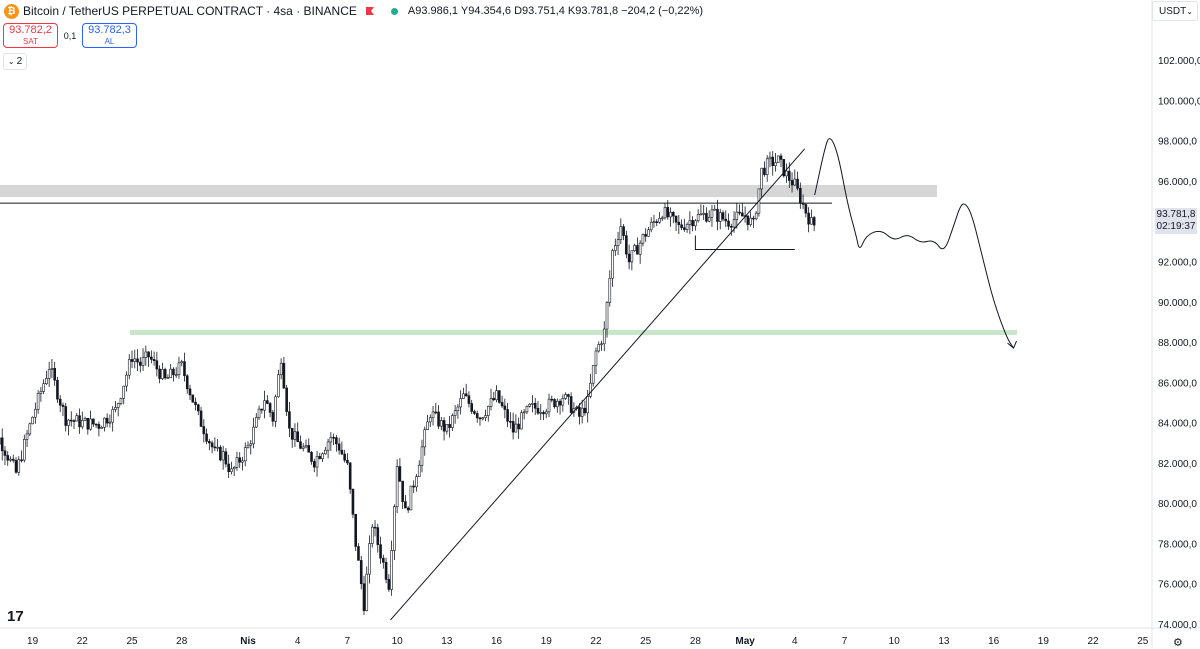 The height and width of the screenshot is (649, 1200). Describe the element at coordinates (109, 35) in the screenshot. I see `buy-button: 93.782,3 AL` at that location.